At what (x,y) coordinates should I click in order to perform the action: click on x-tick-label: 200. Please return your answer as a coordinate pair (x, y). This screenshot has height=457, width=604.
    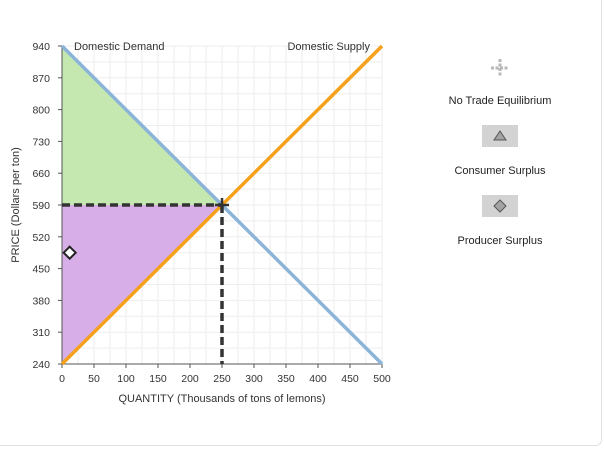
    Looking at the image, I should click on (190, 379).